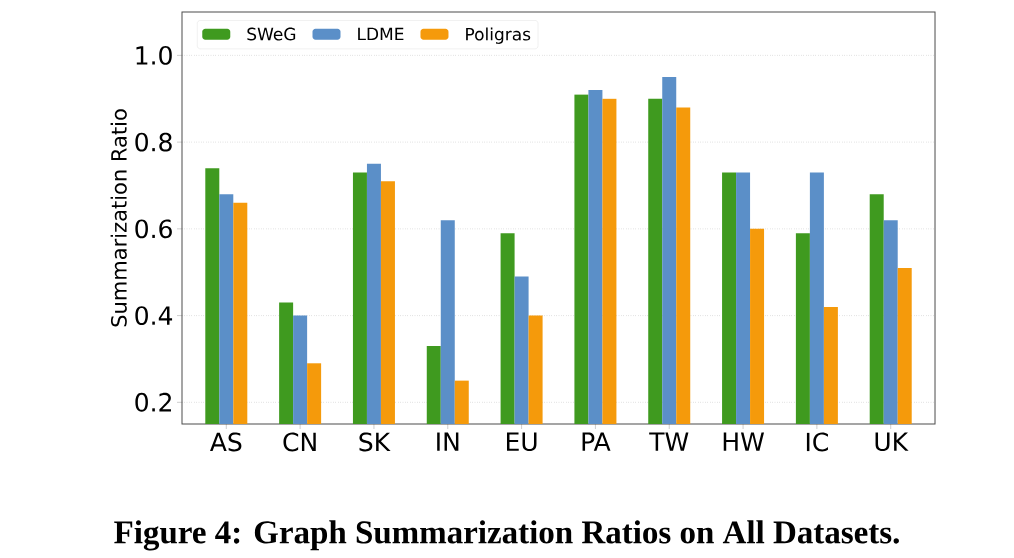 The height and width of the screenshot is (558, 1014). What do you see at coordinates (154, 316) in the screenshot?
I see `y-tick-label: 0.4` at bounding box center [154, 316].